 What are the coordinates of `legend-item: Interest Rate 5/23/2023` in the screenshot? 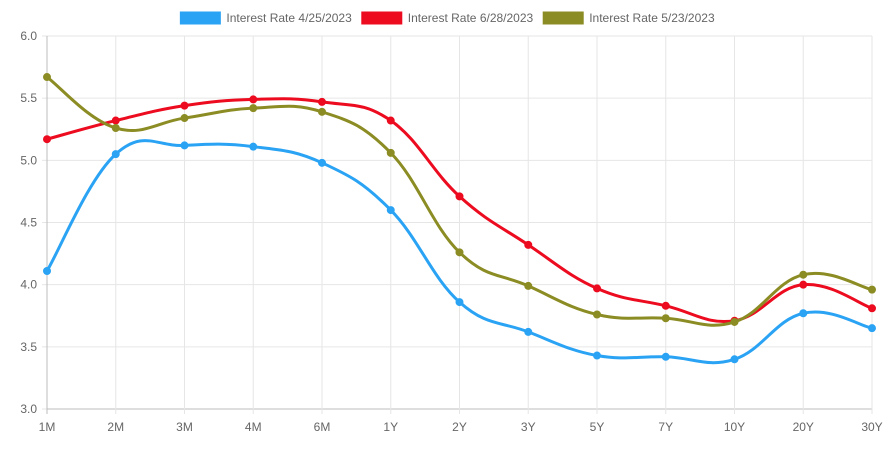 It's located at (628, 18).